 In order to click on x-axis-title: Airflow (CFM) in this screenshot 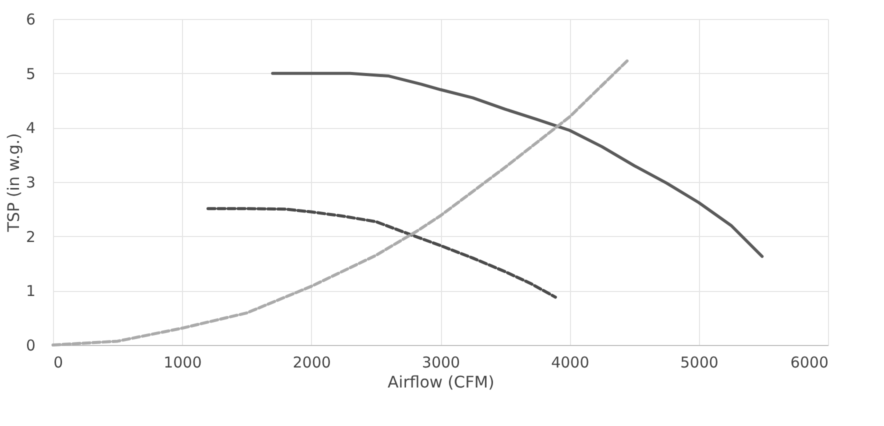, I will do `click(441, 382)`.